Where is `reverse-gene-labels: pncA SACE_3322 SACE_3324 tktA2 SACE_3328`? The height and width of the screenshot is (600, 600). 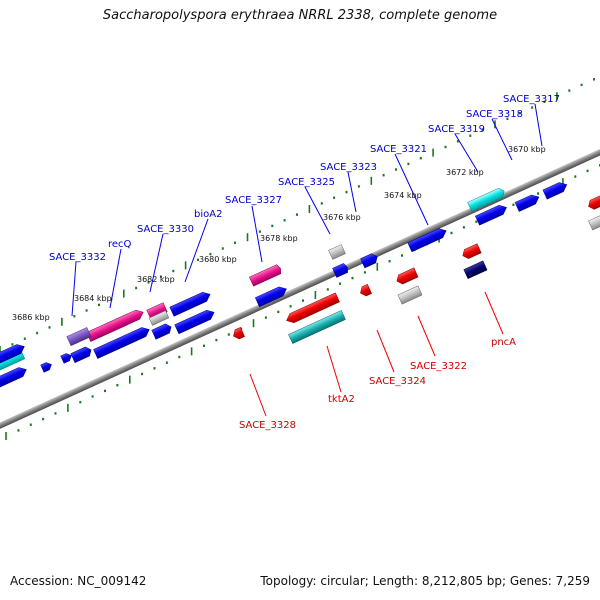 reverse-gene-labels: pncA SACE_3322 SACE_3324 tktA2 SACE_3328 is located at coordinates (377, 384).